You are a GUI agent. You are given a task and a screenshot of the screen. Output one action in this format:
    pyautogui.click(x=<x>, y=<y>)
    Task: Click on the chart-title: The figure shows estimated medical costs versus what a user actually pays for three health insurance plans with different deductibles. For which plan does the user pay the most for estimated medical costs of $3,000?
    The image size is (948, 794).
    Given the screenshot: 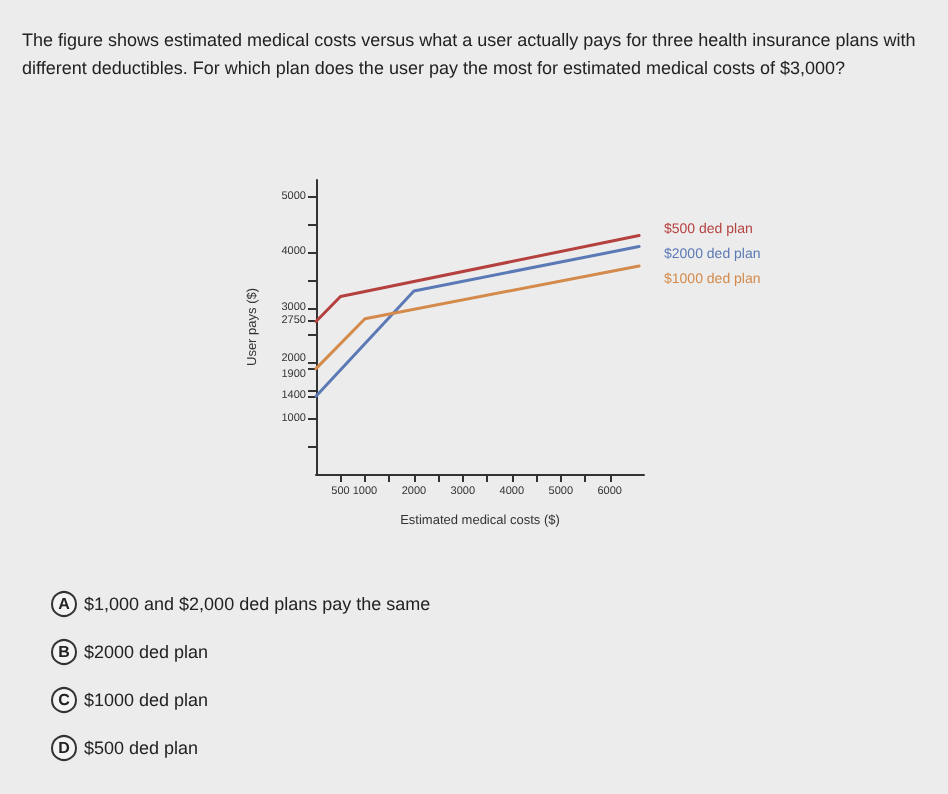 What is the action you would take?
    pyautogui.click(x=471, y=54)
    